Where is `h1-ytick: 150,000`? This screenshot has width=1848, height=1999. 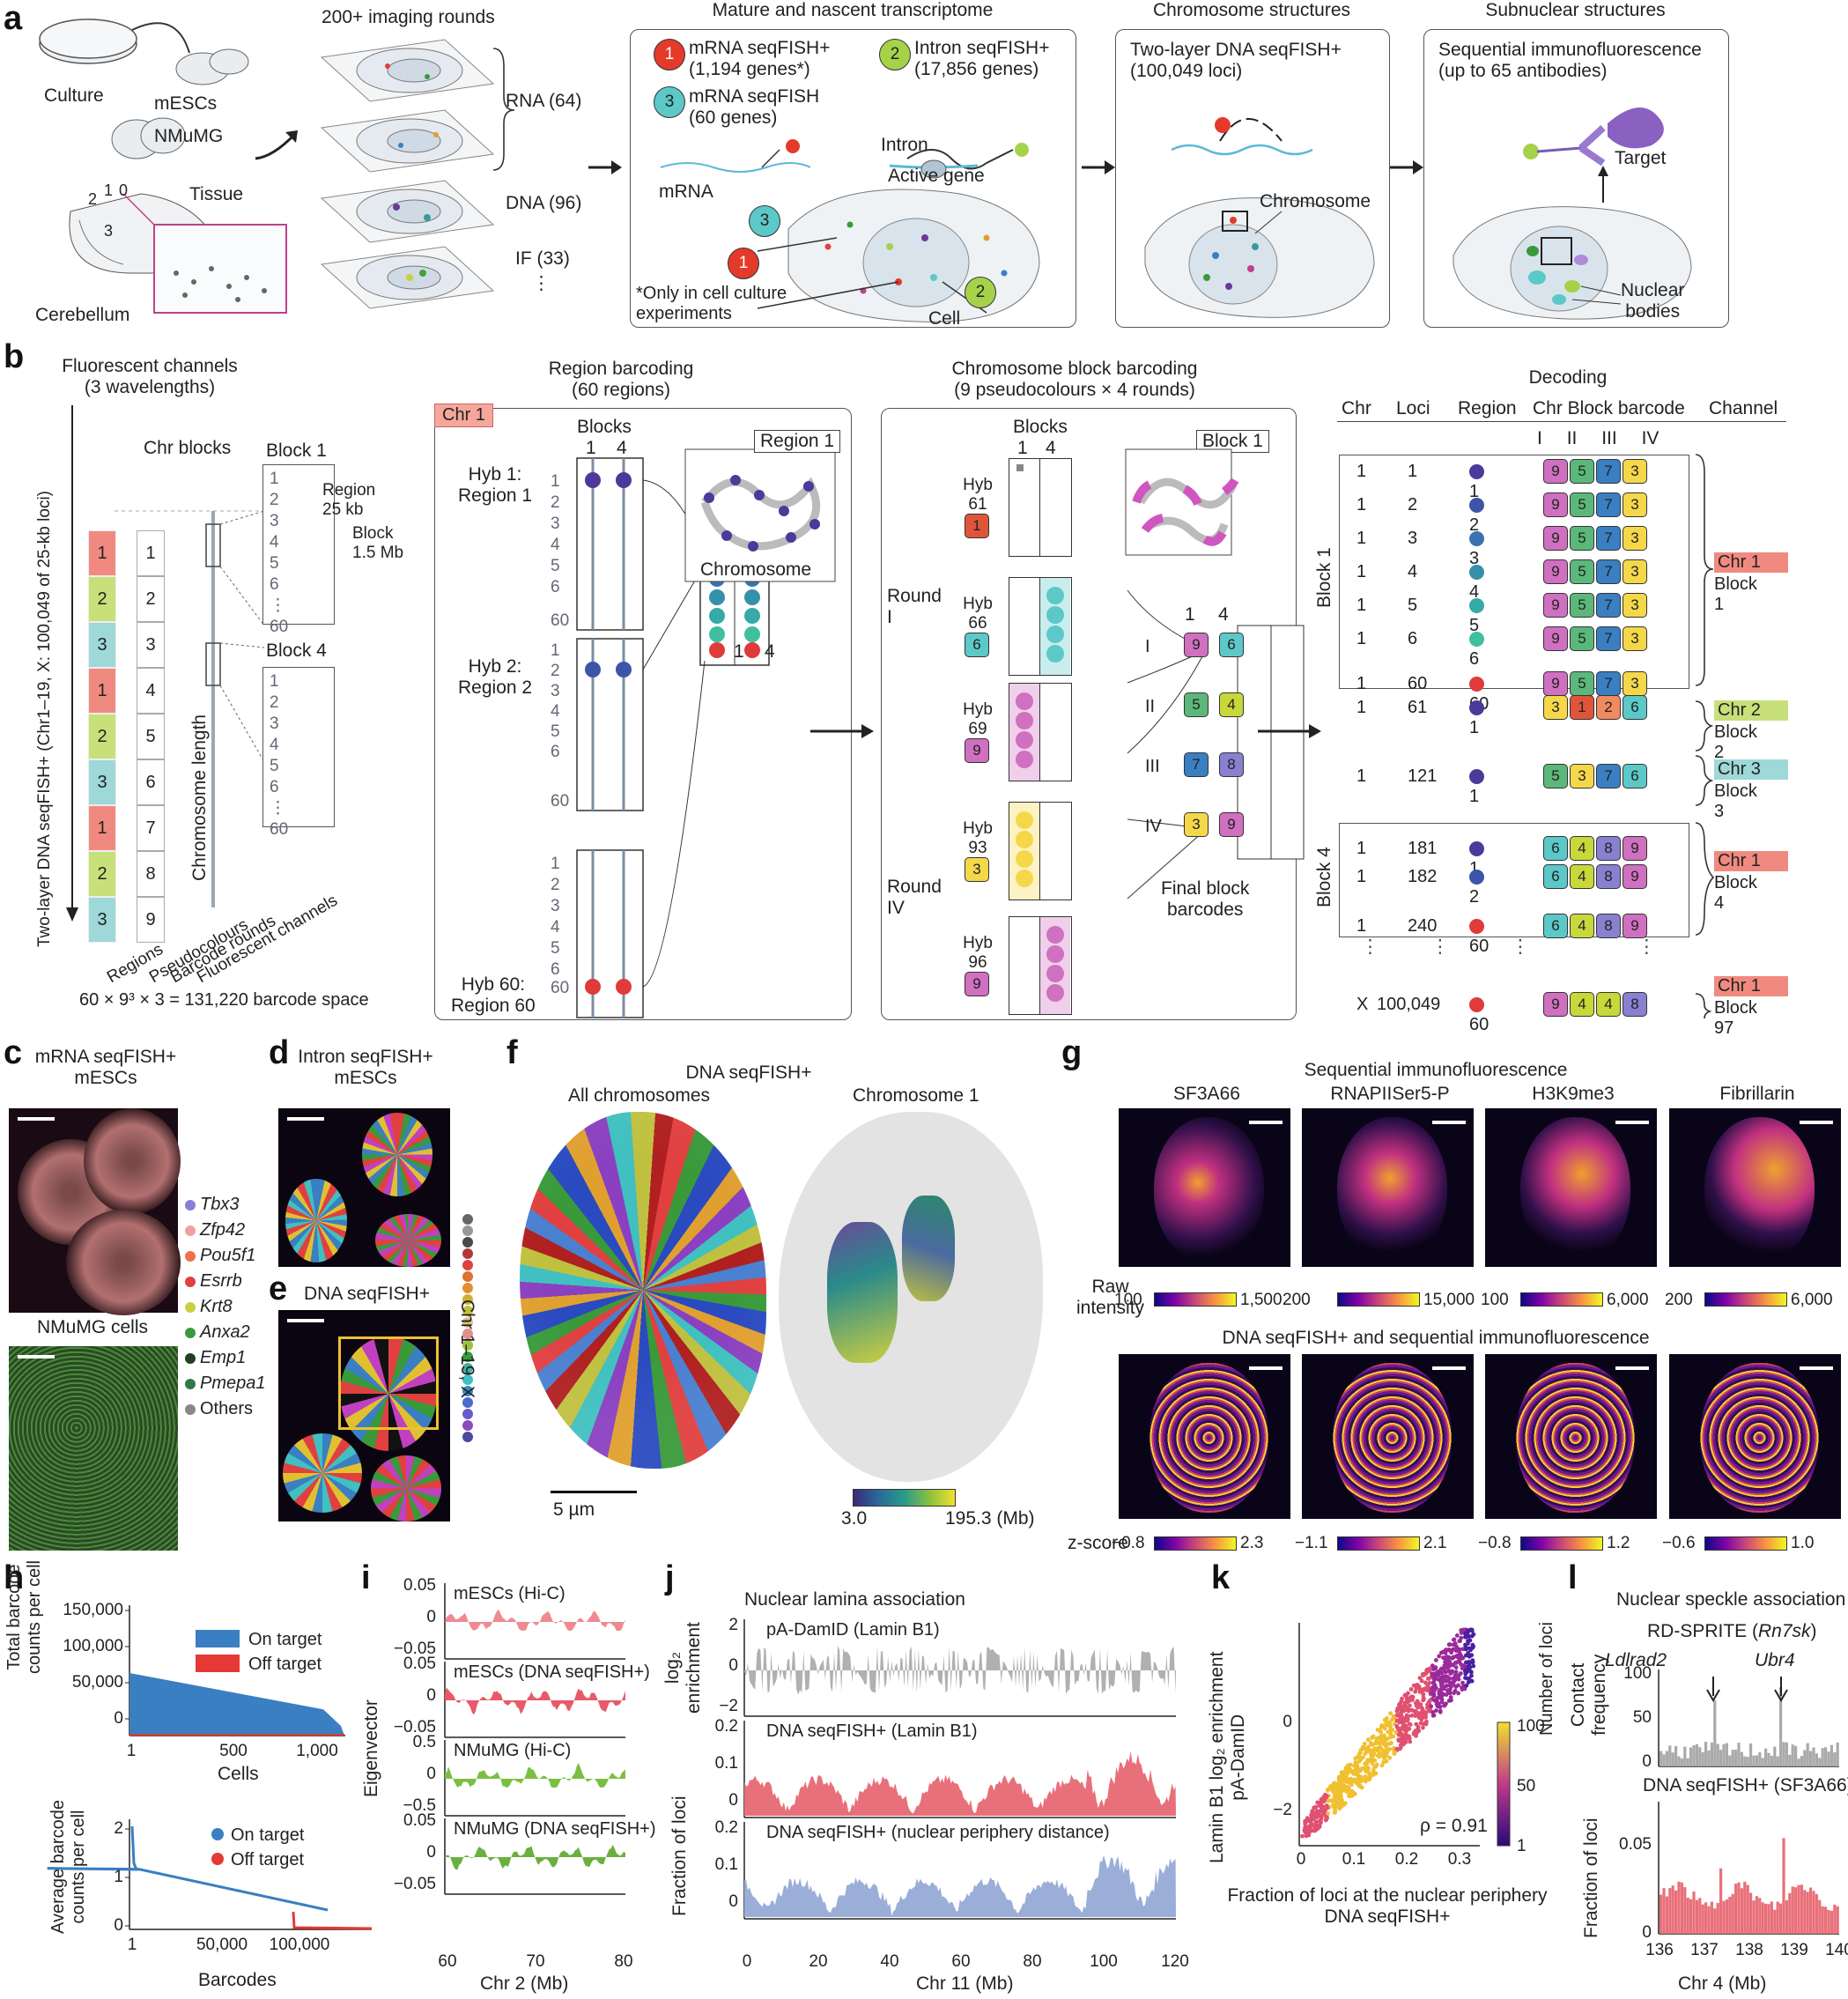 h1-ytick: 150,000 is located at coordinates (93, 1610).